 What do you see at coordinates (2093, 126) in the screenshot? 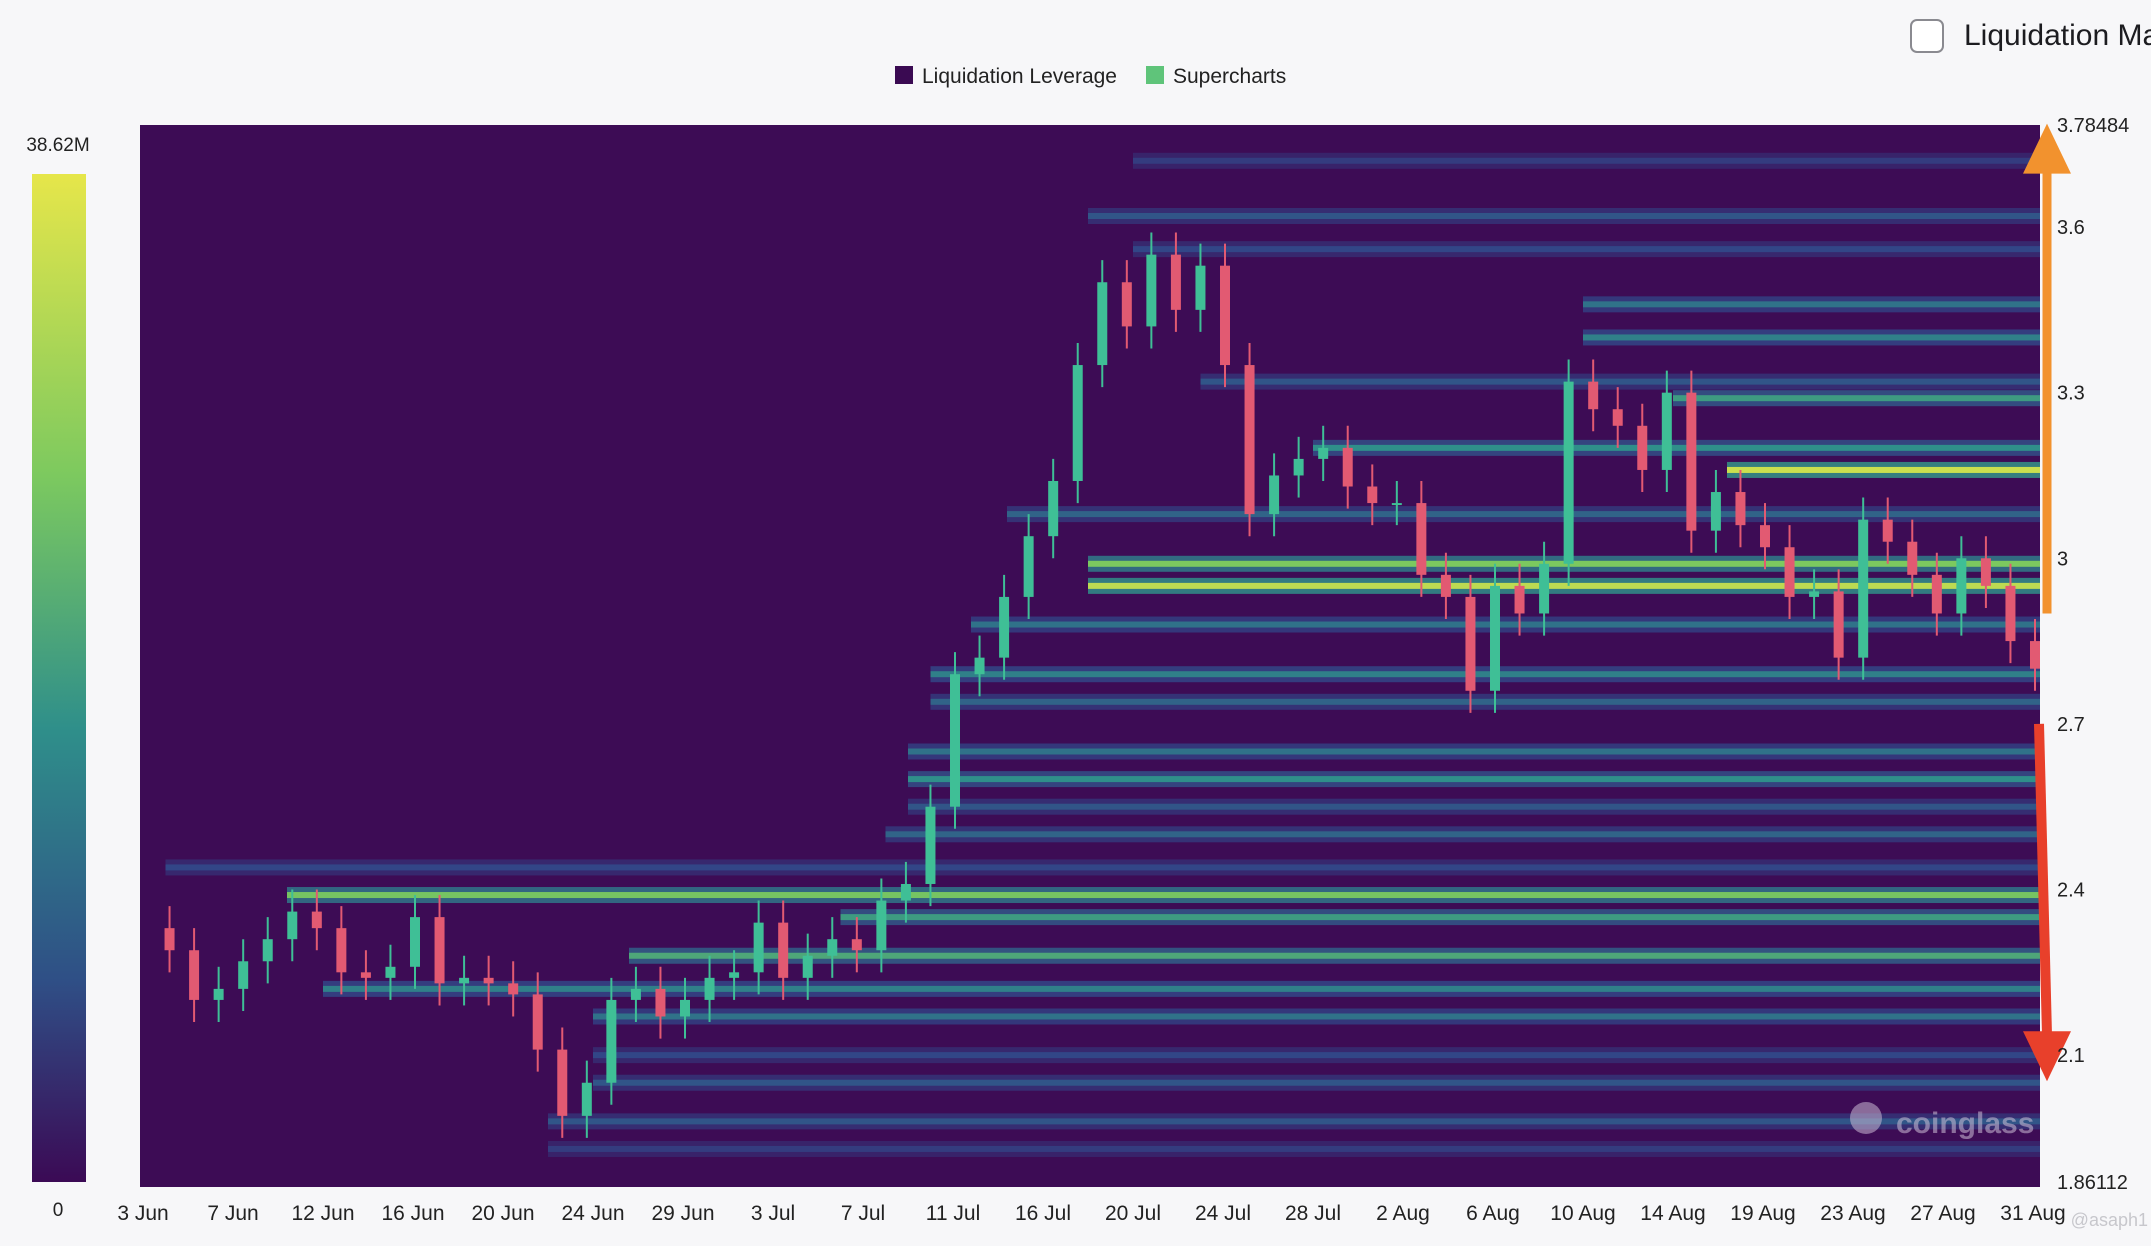
I see `y-axis-max-label: 3.78484` at bounding box center [2093, 126].